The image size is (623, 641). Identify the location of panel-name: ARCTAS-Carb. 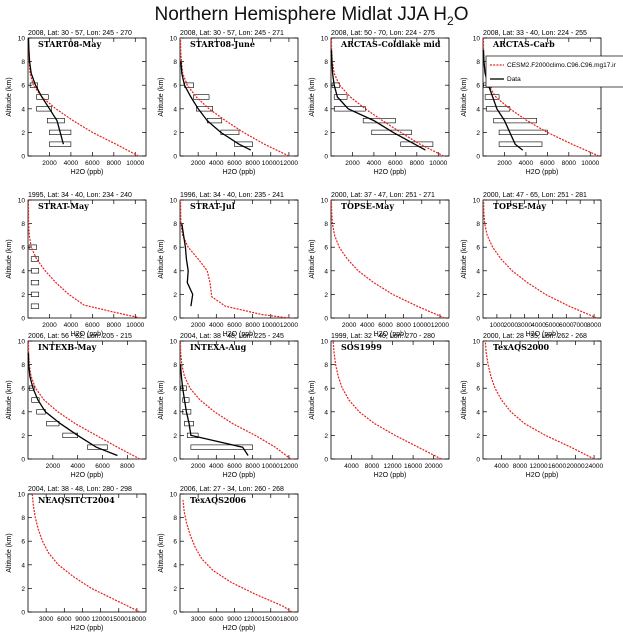
(523, 44).